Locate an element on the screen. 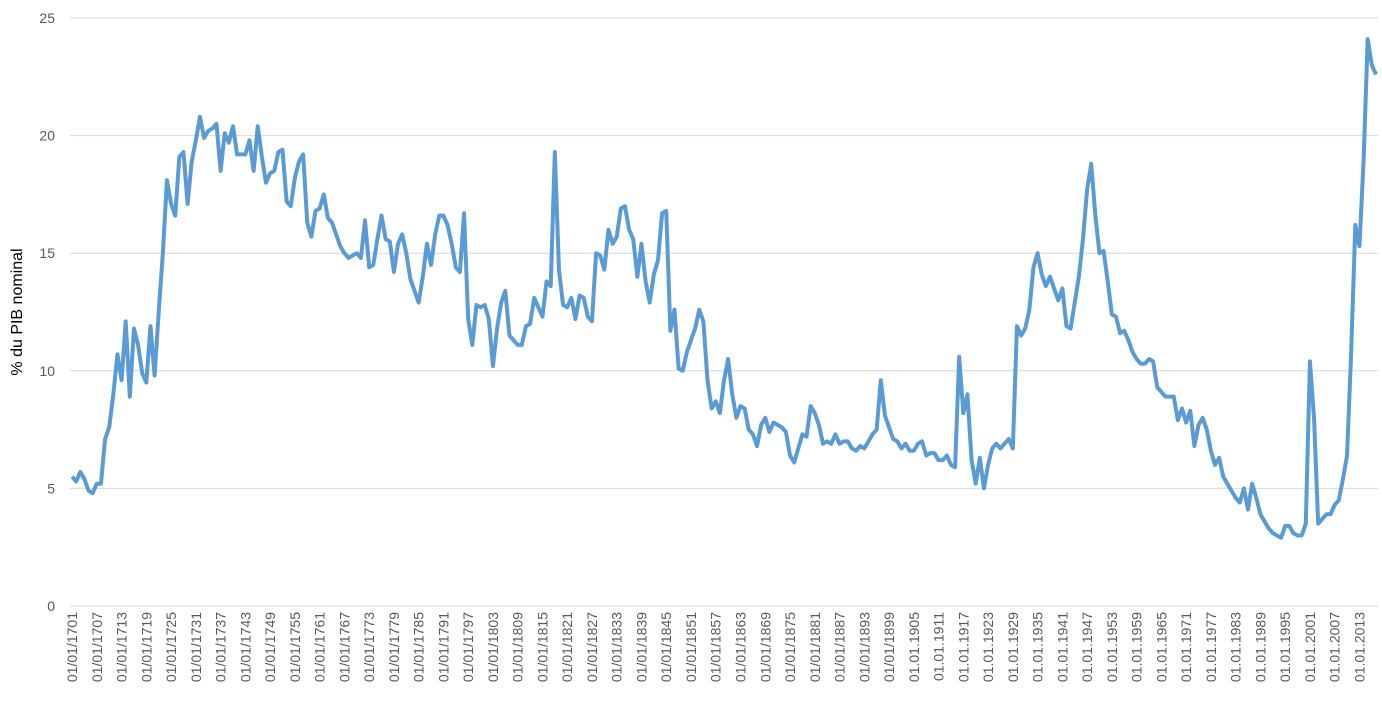 The image size is (1382, 721). x-tick-label: 01.01.1965 is located at coordinates (1161, 647).